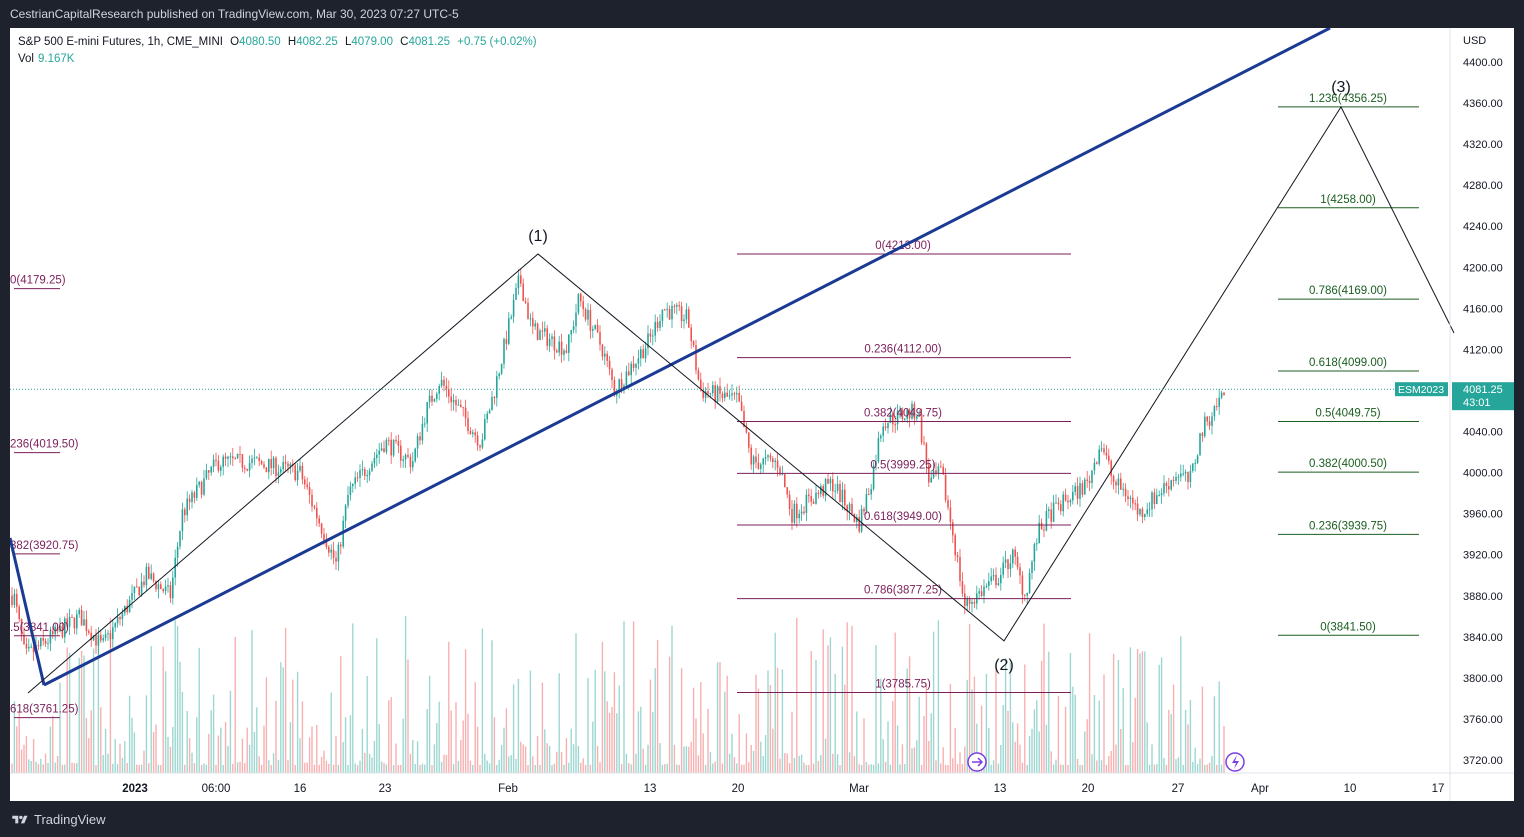  I want to click on volume-label: Vol, so click(26, 59).